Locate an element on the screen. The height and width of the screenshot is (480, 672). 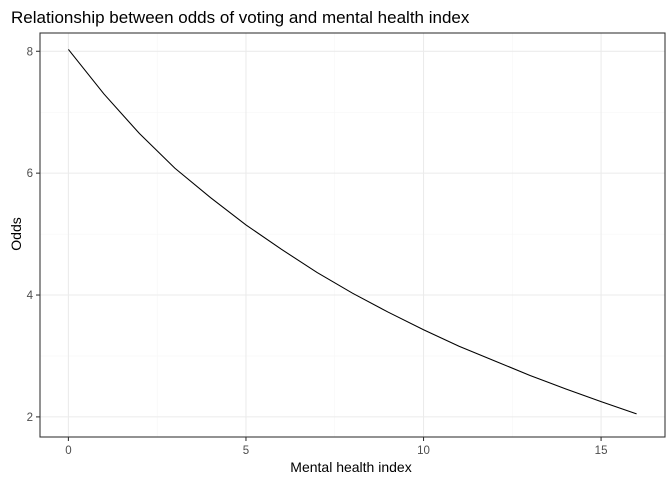
x-tick-label: 15 is located at coordinates (601, 451).